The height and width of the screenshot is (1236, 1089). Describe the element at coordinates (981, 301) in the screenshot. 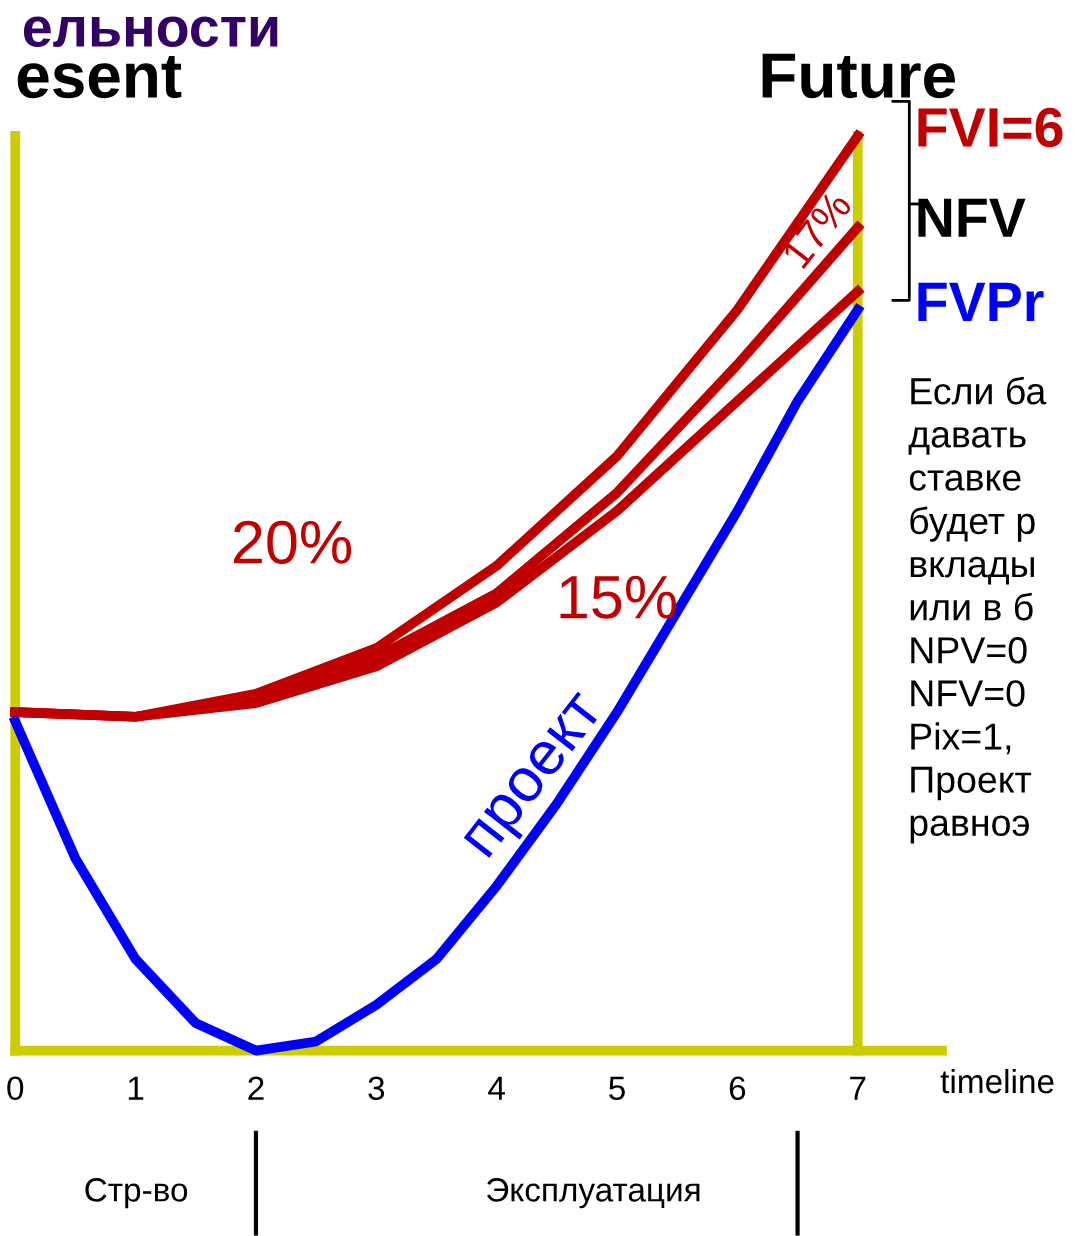

I see `annotation: FVPr` at that location.